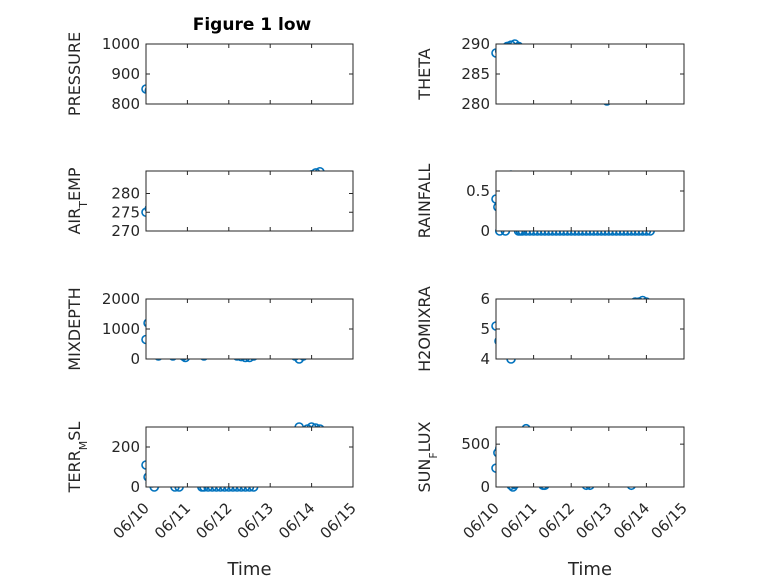  I want to click on y-axis-label-part: EMP, so click(74, 184).